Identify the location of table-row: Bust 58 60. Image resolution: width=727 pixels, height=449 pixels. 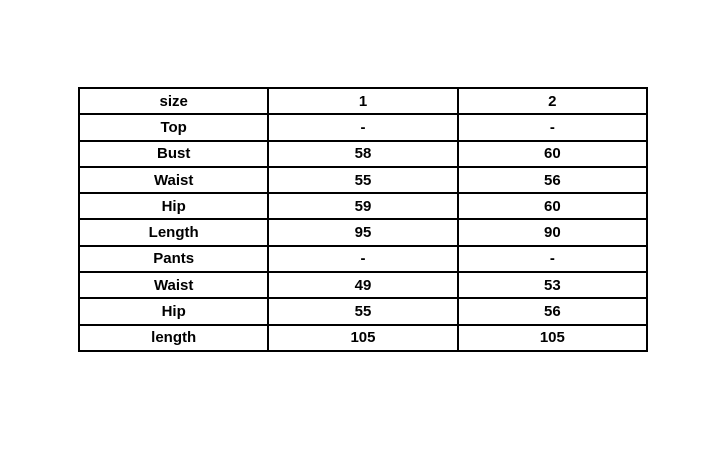
(363, 153).